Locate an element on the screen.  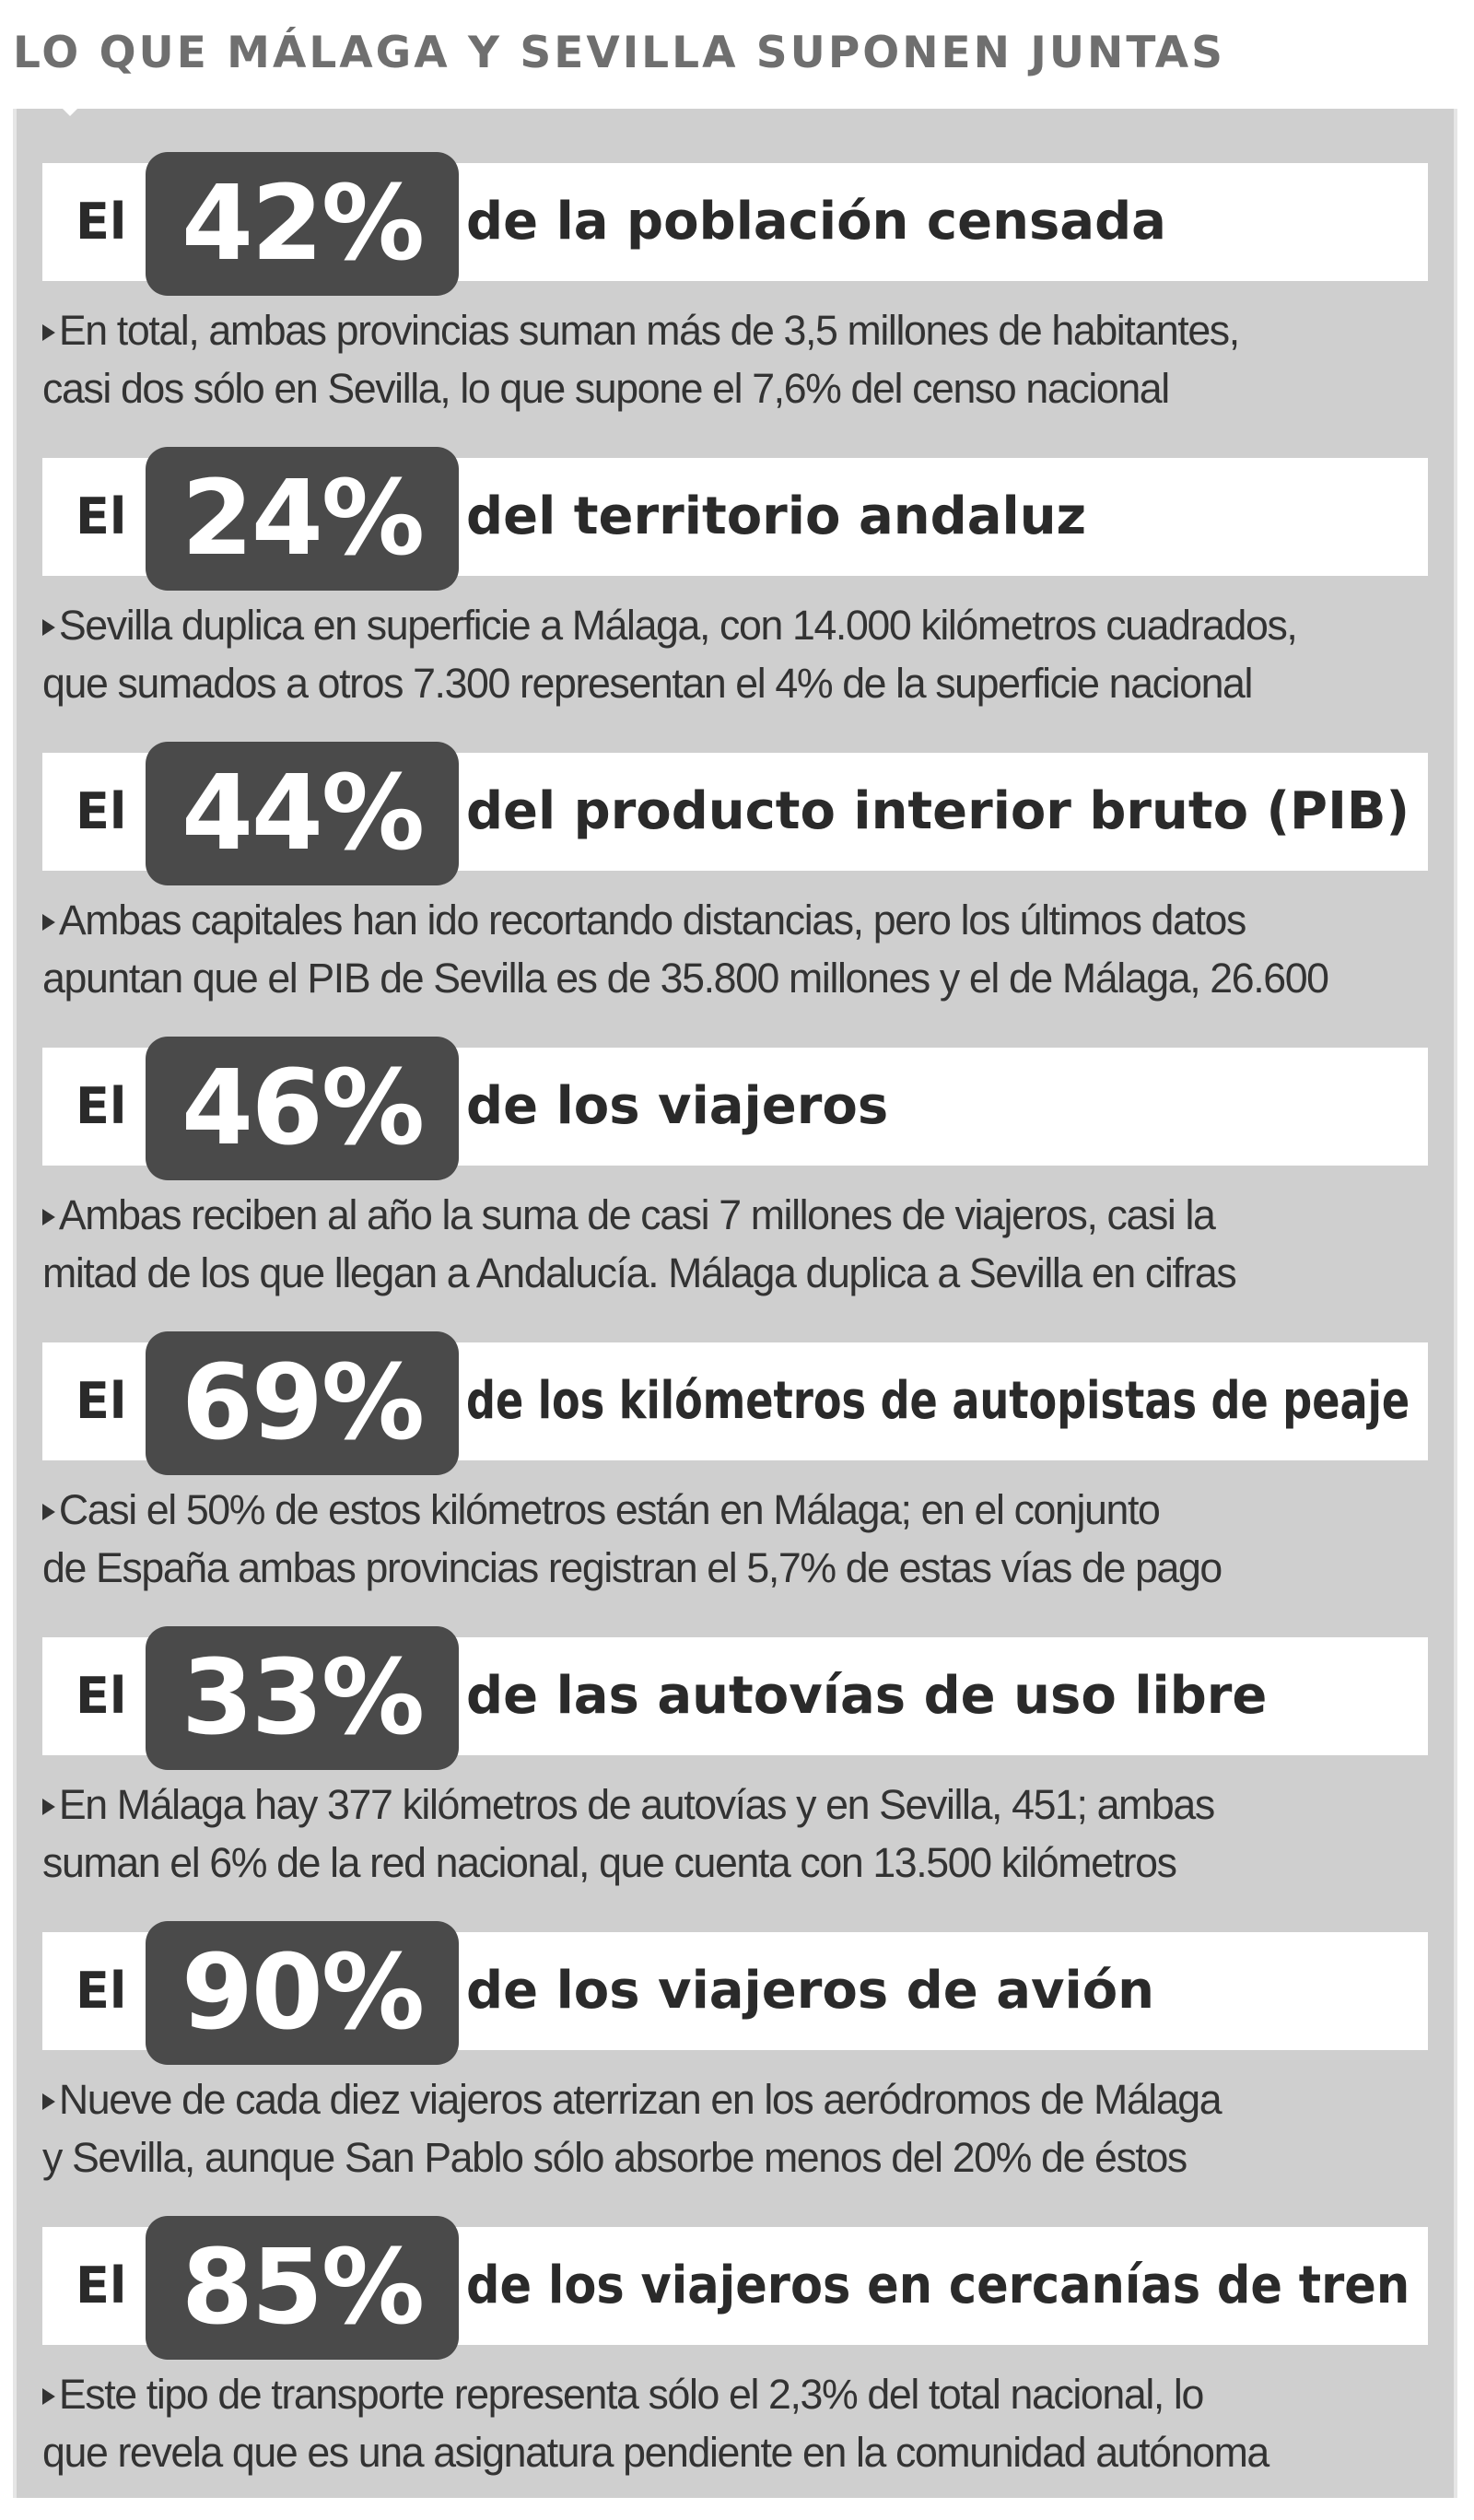
stat-label: de los viajeros de avión is located at coordinates (810, 1991).